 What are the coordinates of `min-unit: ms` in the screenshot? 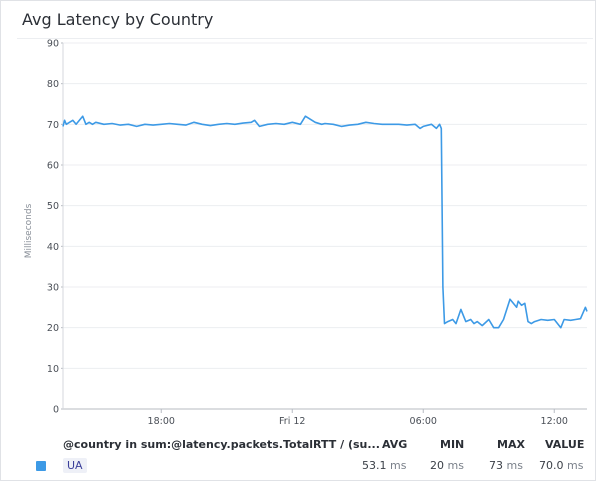 It's located at (455, 465).